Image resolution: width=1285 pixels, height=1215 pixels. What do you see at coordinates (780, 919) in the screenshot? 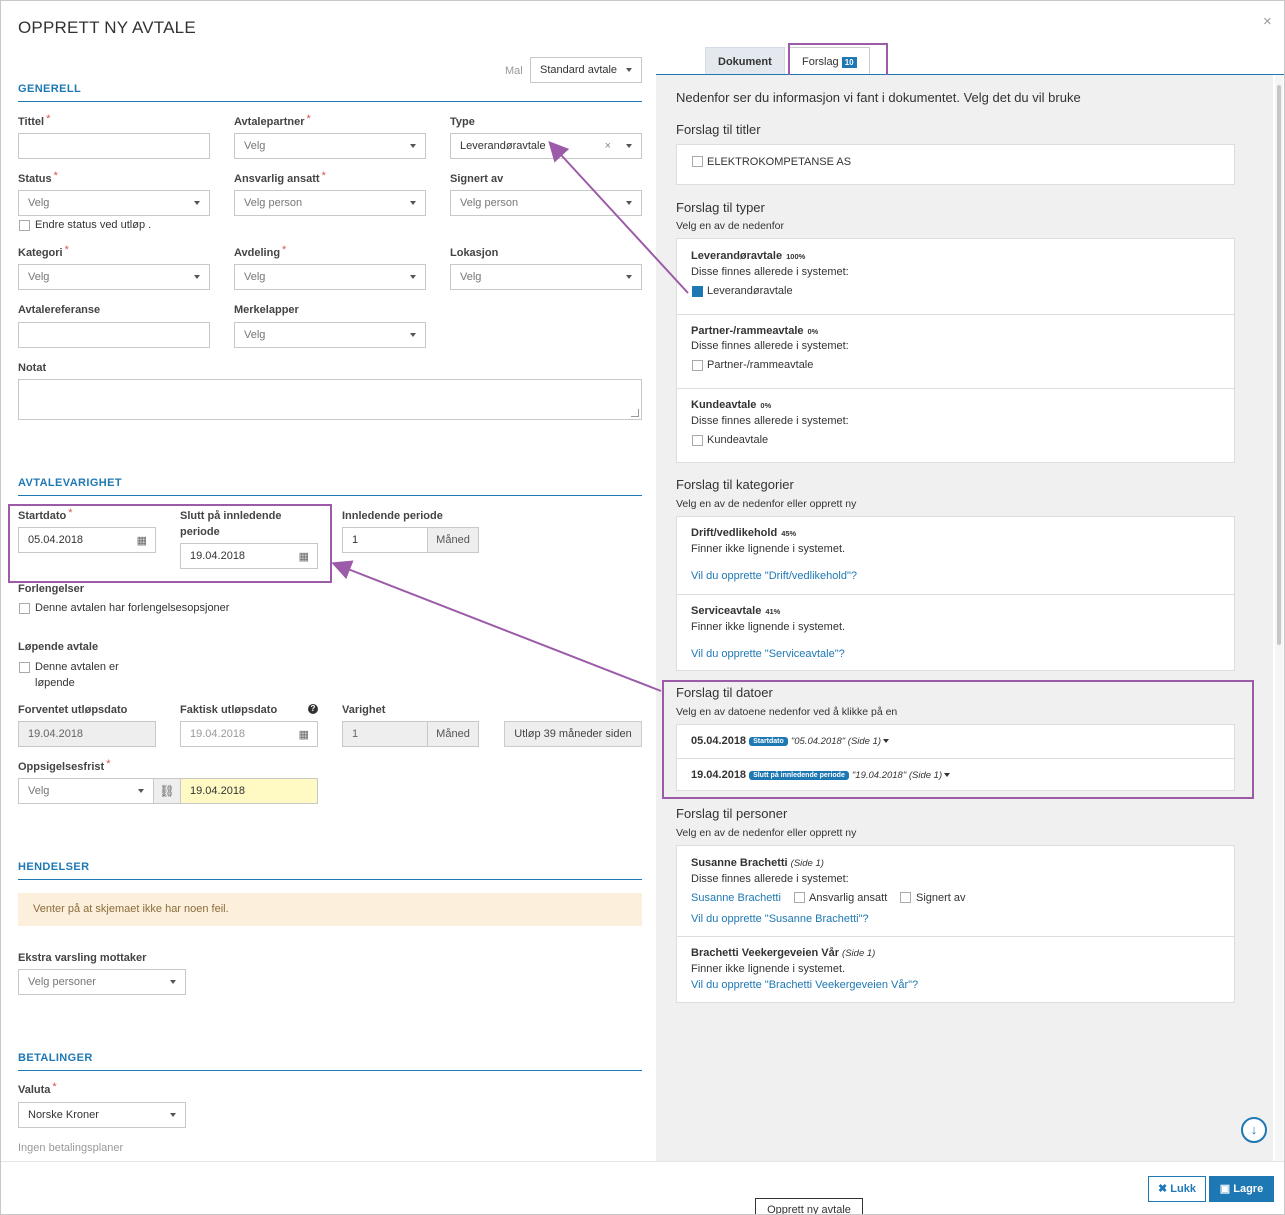
I see `person-create-link: Vil du opprette "Susanne Brachetti"?` at bounding box center [780, 919].